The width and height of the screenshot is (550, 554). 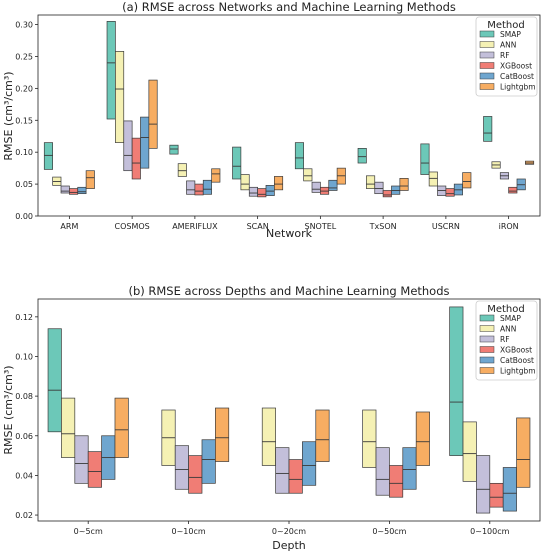 I want to click on box-lightgbm-0-100cm, so click(x=523, y=452).